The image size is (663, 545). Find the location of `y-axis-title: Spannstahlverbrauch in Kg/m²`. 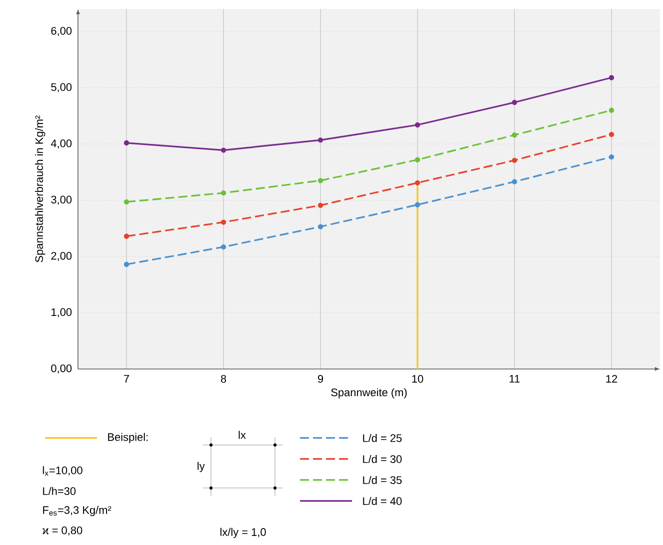

y-axis-title: Spannstahlverbrauch in Kg/m² is located at coordinates (40, 189).